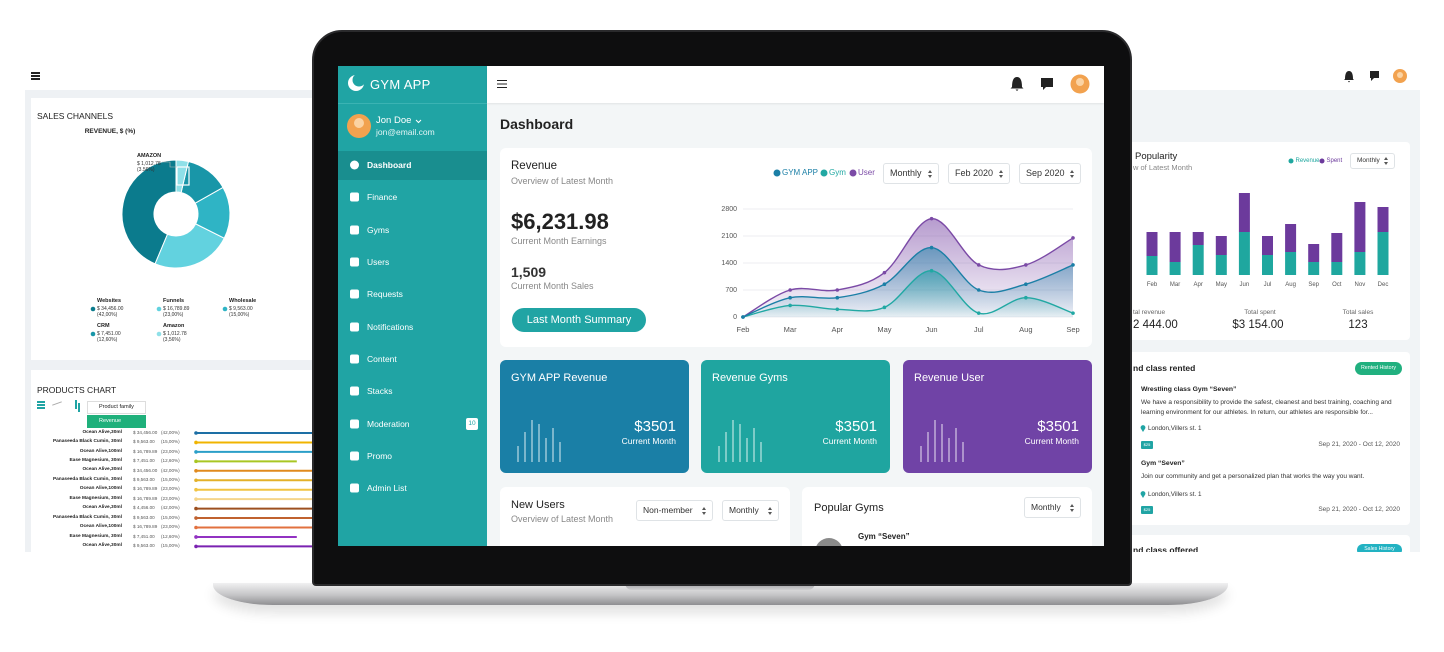  Describe the element at coordinates (529, 272) in the screenshot. I see `sales: 1,509` at that location.